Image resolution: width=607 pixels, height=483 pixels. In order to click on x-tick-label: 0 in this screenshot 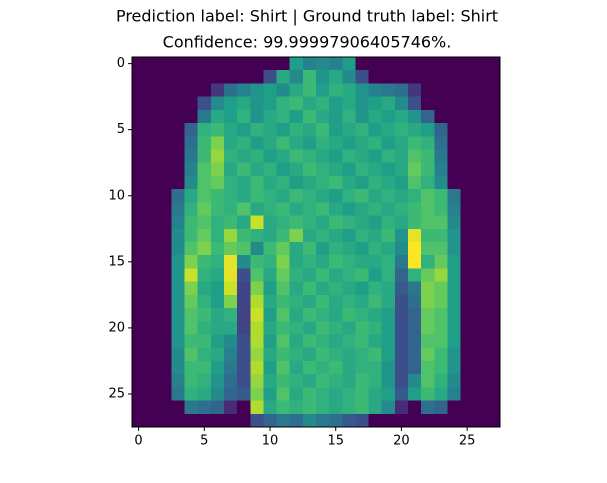, I will do `click(138, 441)`.